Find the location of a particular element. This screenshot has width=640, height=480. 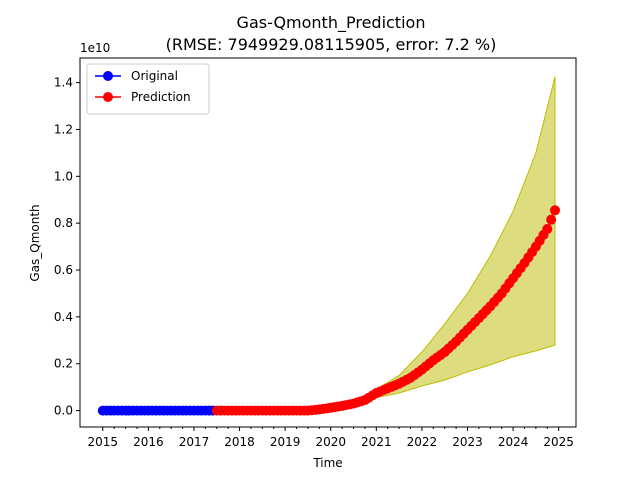

legend-label-original: Original is located at coordinates (154, 76).